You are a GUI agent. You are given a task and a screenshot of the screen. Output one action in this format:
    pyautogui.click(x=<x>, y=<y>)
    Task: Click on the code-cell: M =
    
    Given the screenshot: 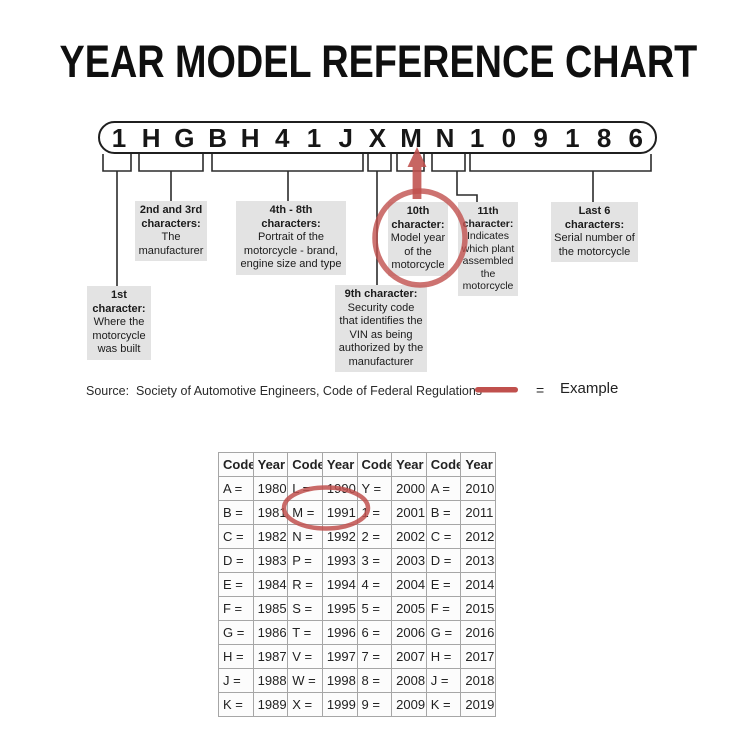 What is the action you would take?
    pyautogui.click(x=305, y=512)
    